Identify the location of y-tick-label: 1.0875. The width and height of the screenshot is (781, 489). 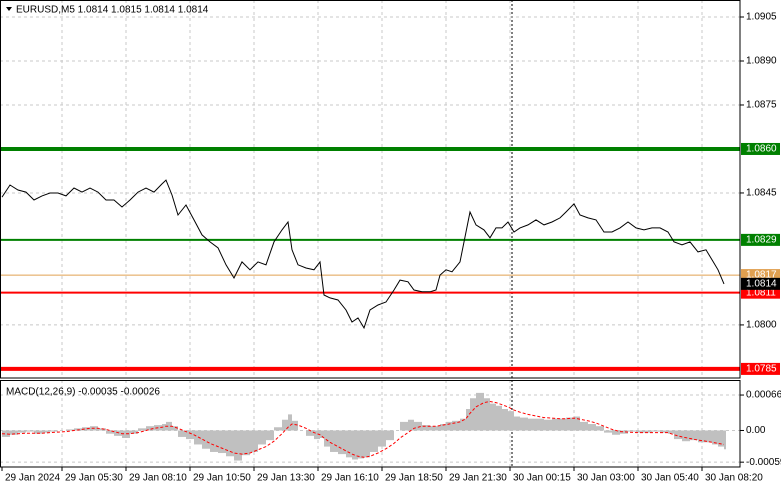
(761, 105).